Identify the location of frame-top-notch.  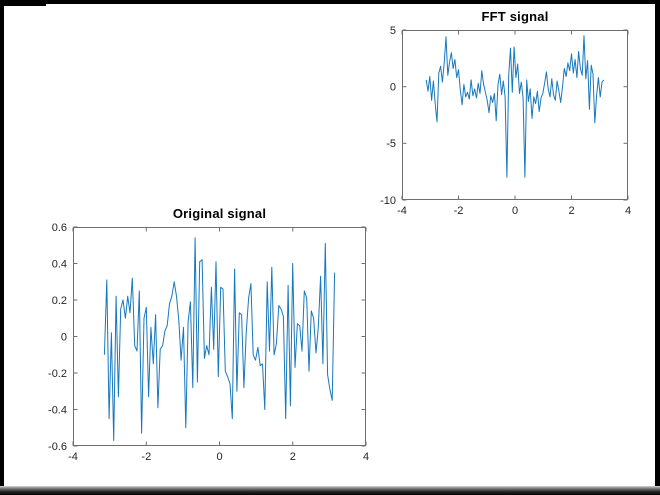
(23, 3).